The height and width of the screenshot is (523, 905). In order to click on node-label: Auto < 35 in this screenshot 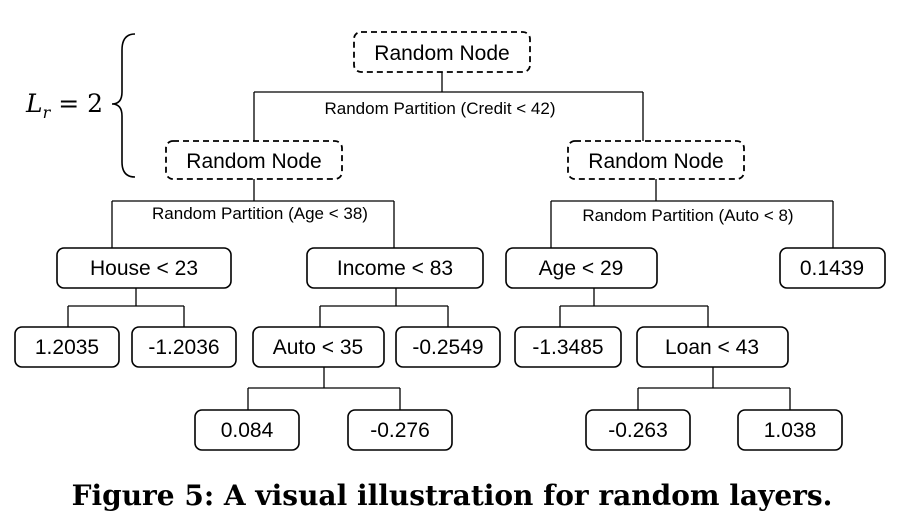, I will do `click(318, 347)`.